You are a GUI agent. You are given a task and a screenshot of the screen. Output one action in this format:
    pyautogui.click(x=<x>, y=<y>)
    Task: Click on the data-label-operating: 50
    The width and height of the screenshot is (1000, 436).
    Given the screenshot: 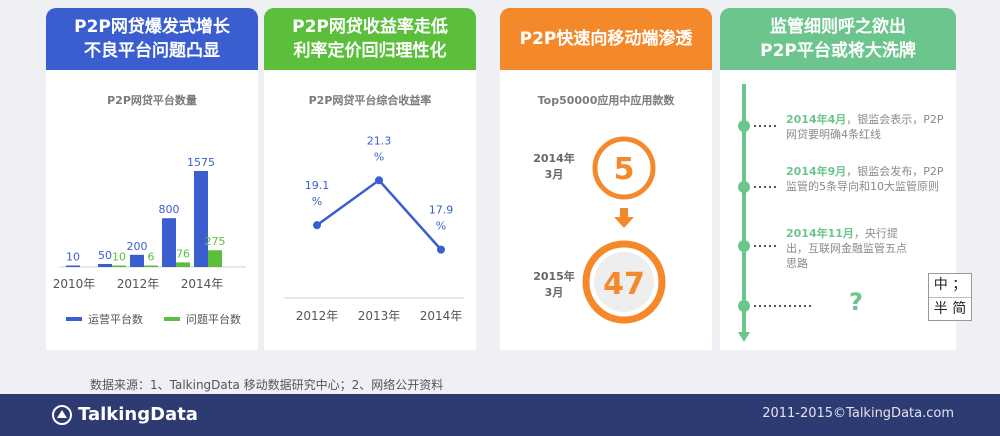 What is the action you would take?
    pyautogui.click(x=105, y=255)
    